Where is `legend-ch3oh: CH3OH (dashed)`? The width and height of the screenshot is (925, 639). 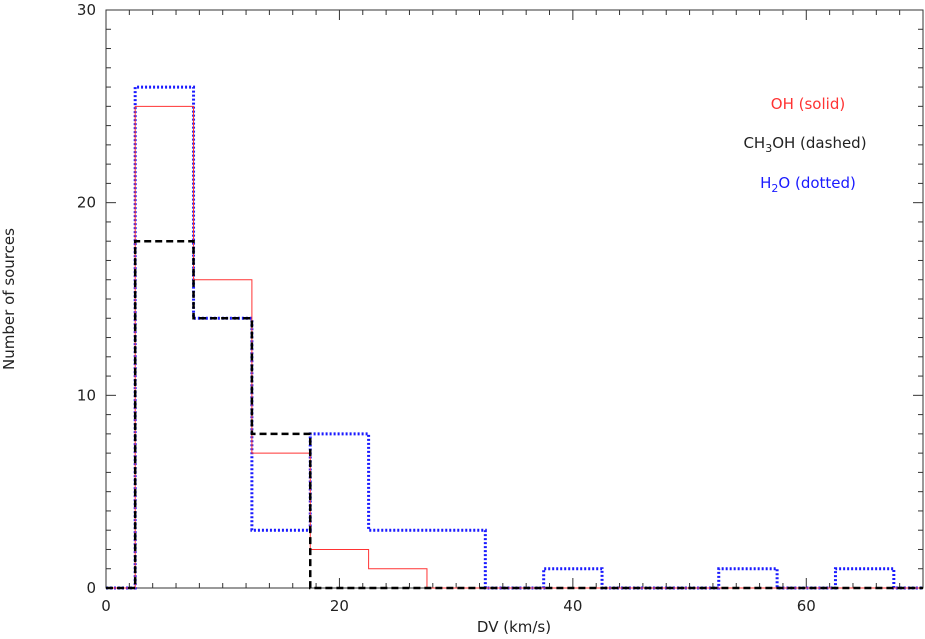
legend-ch3oh: CH3OH (dashed) is located at coordinates (804, 144).